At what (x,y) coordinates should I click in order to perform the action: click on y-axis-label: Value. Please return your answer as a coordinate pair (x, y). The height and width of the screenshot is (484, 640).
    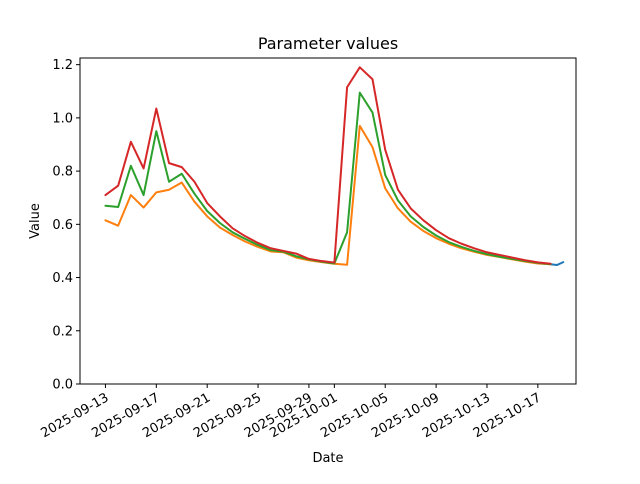
    Looking at the image, I should click on (35, 221).